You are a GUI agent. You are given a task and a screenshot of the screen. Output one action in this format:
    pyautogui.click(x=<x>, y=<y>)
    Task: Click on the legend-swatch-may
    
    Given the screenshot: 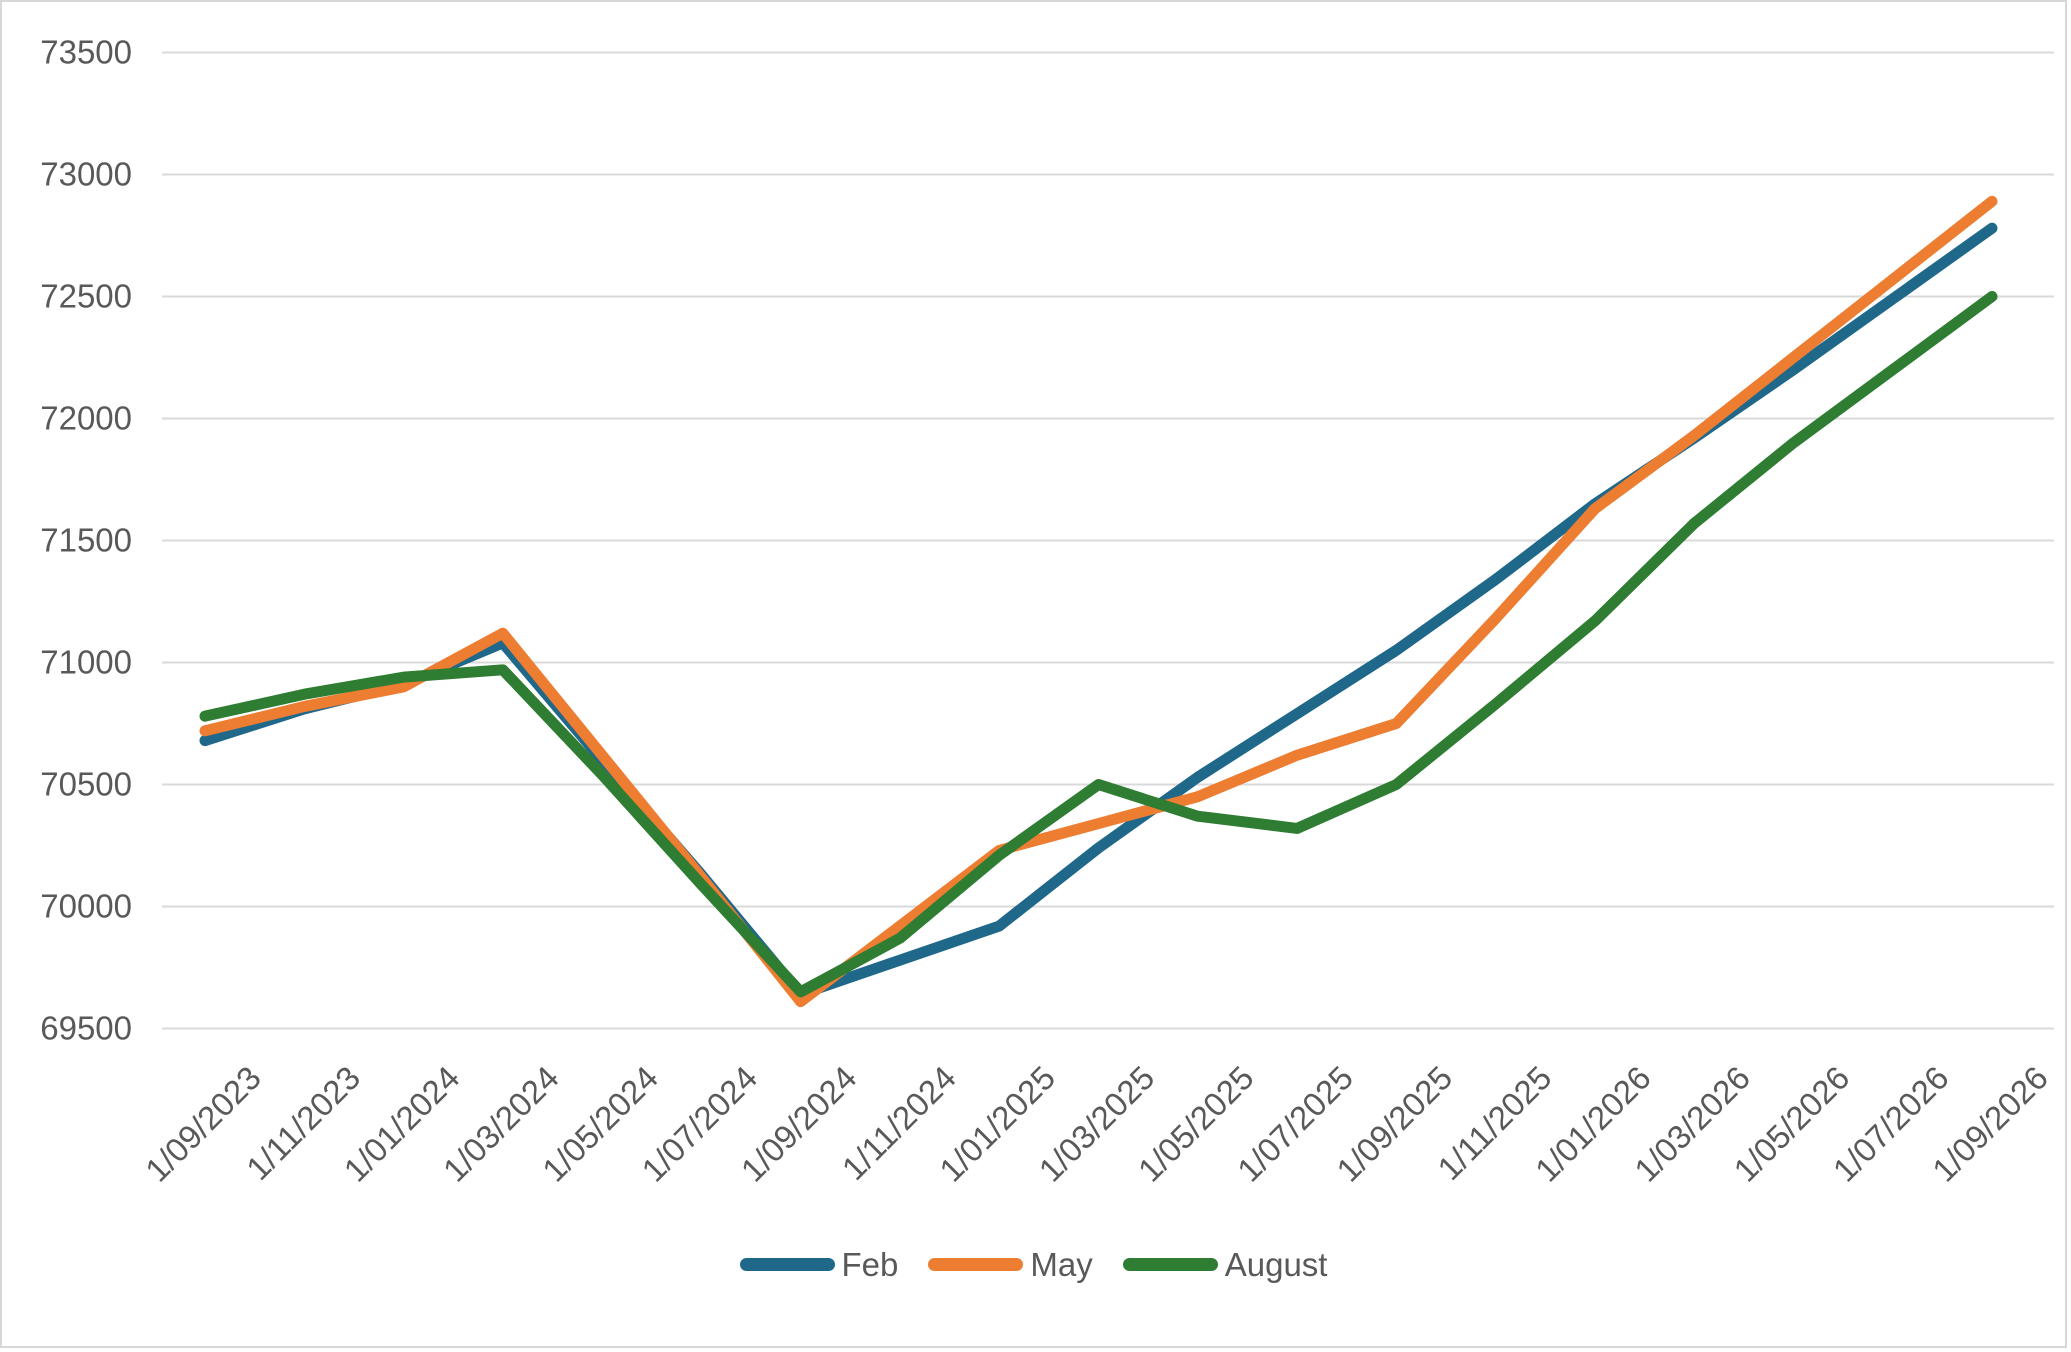 What is the action you would take?
    pyautogui.click(x=976, y=1264)
    